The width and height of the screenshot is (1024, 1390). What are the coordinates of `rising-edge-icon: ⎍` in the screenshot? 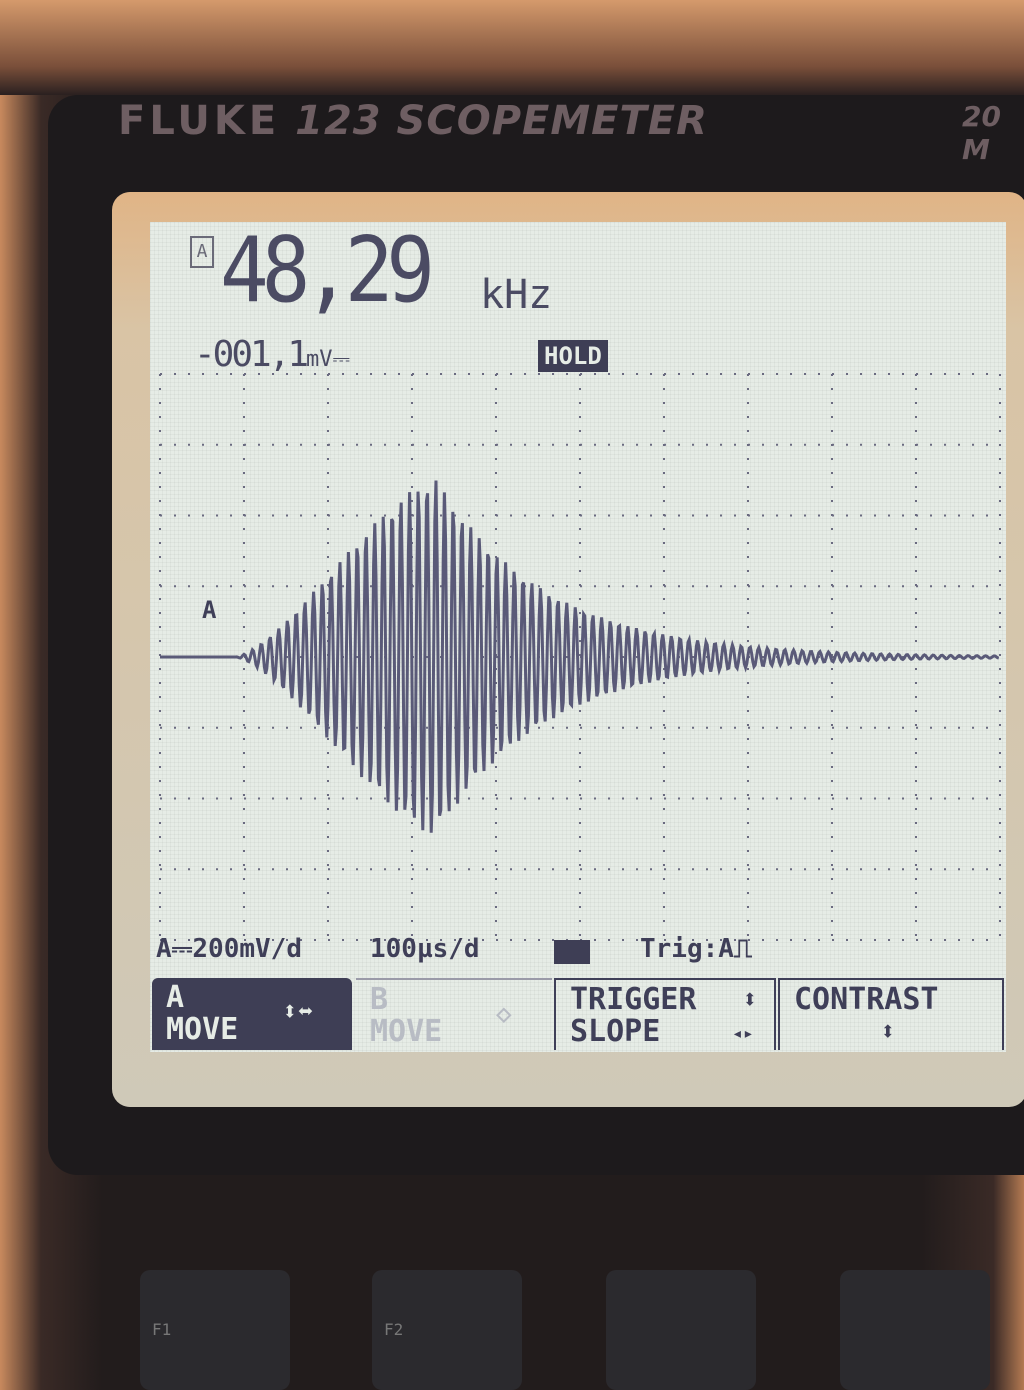 It's located at (743, 949).